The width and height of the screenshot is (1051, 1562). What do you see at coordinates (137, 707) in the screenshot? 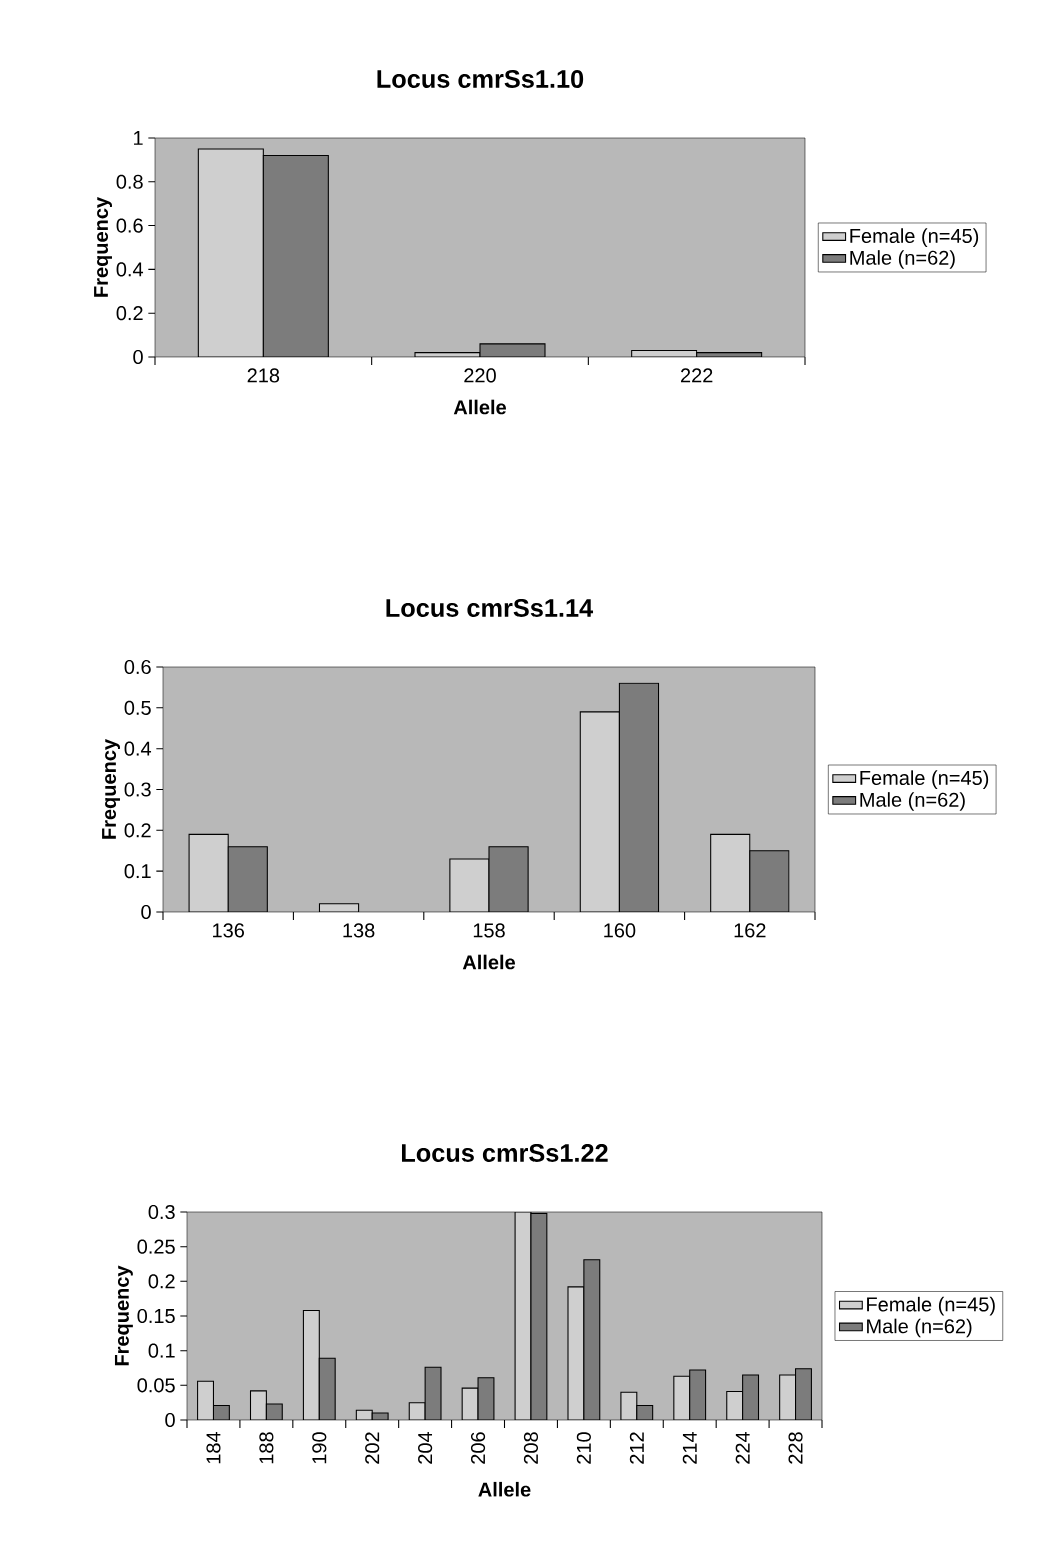
I see `y-tick-label: 0.5` at bounding box center [137, 707].